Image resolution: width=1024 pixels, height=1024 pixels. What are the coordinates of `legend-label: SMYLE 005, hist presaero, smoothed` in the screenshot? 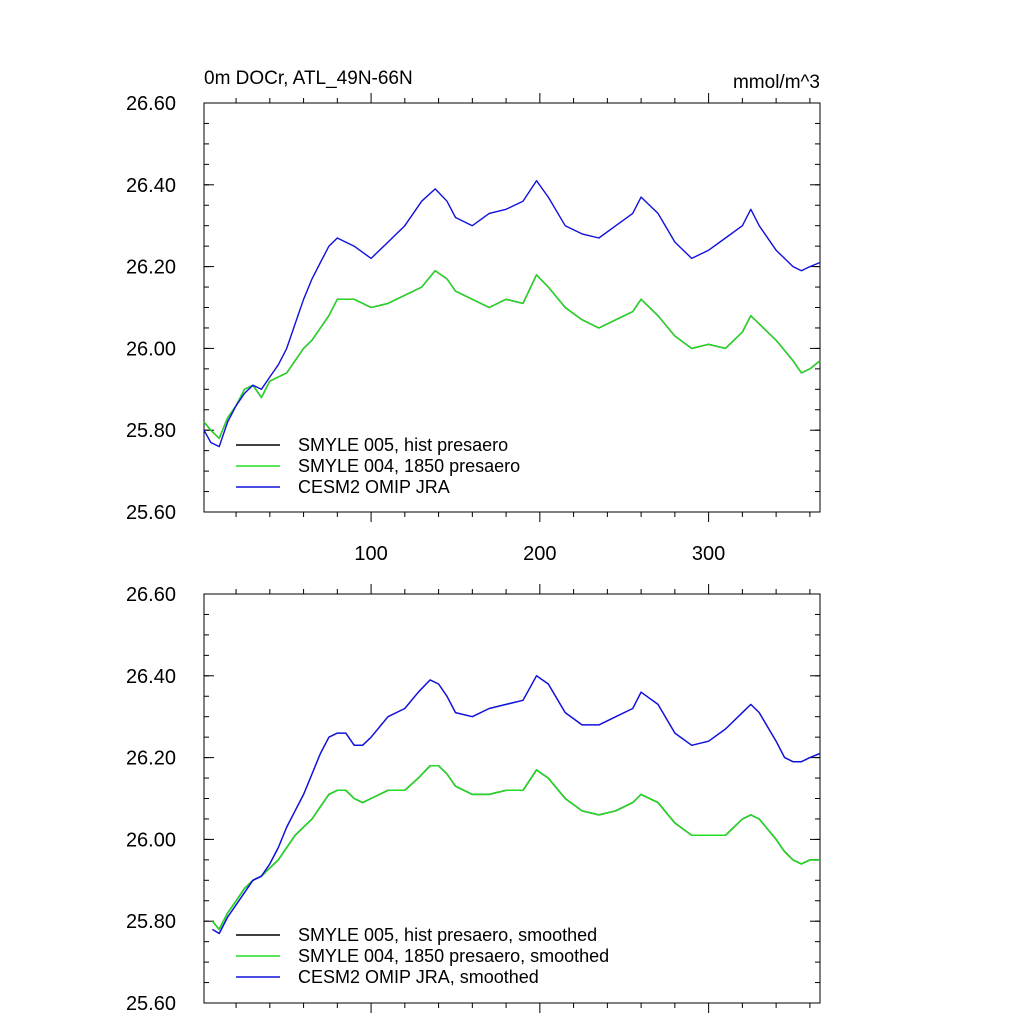 It's located at (447, 935).